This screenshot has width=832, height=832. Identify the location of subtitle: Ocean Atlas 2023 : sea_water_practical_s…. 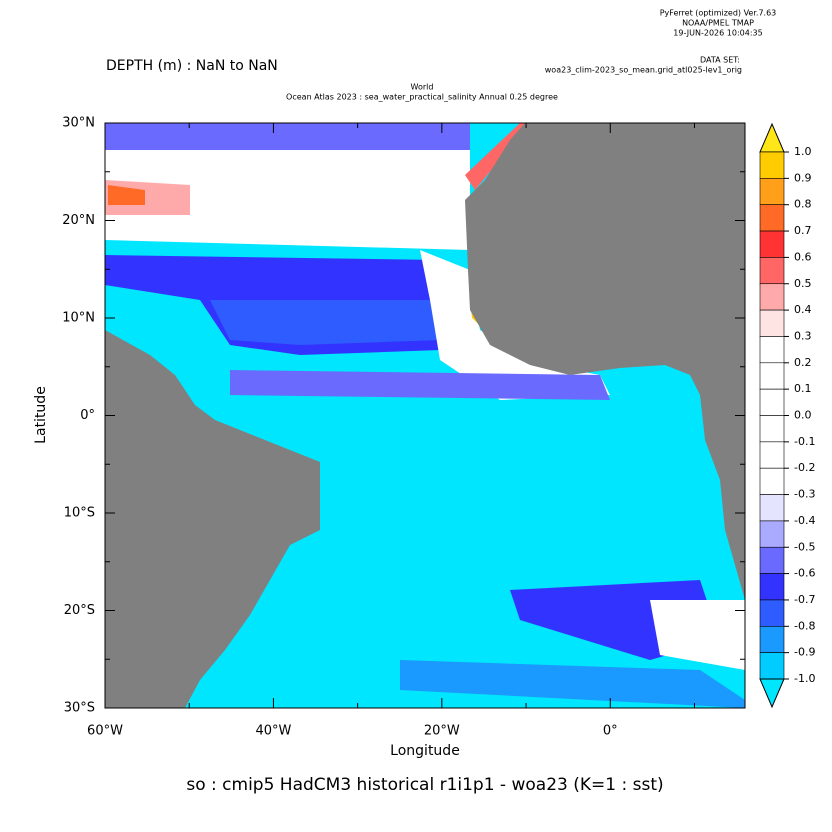
(422, 97).